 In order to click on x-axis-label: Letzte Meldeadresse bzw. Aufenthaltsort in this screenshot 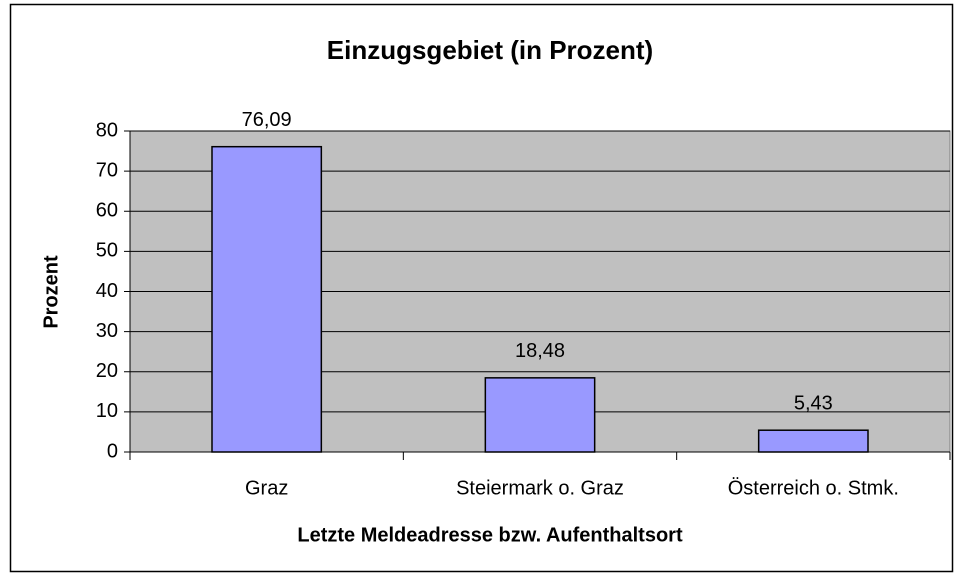, I will do `click(490, 535)`.